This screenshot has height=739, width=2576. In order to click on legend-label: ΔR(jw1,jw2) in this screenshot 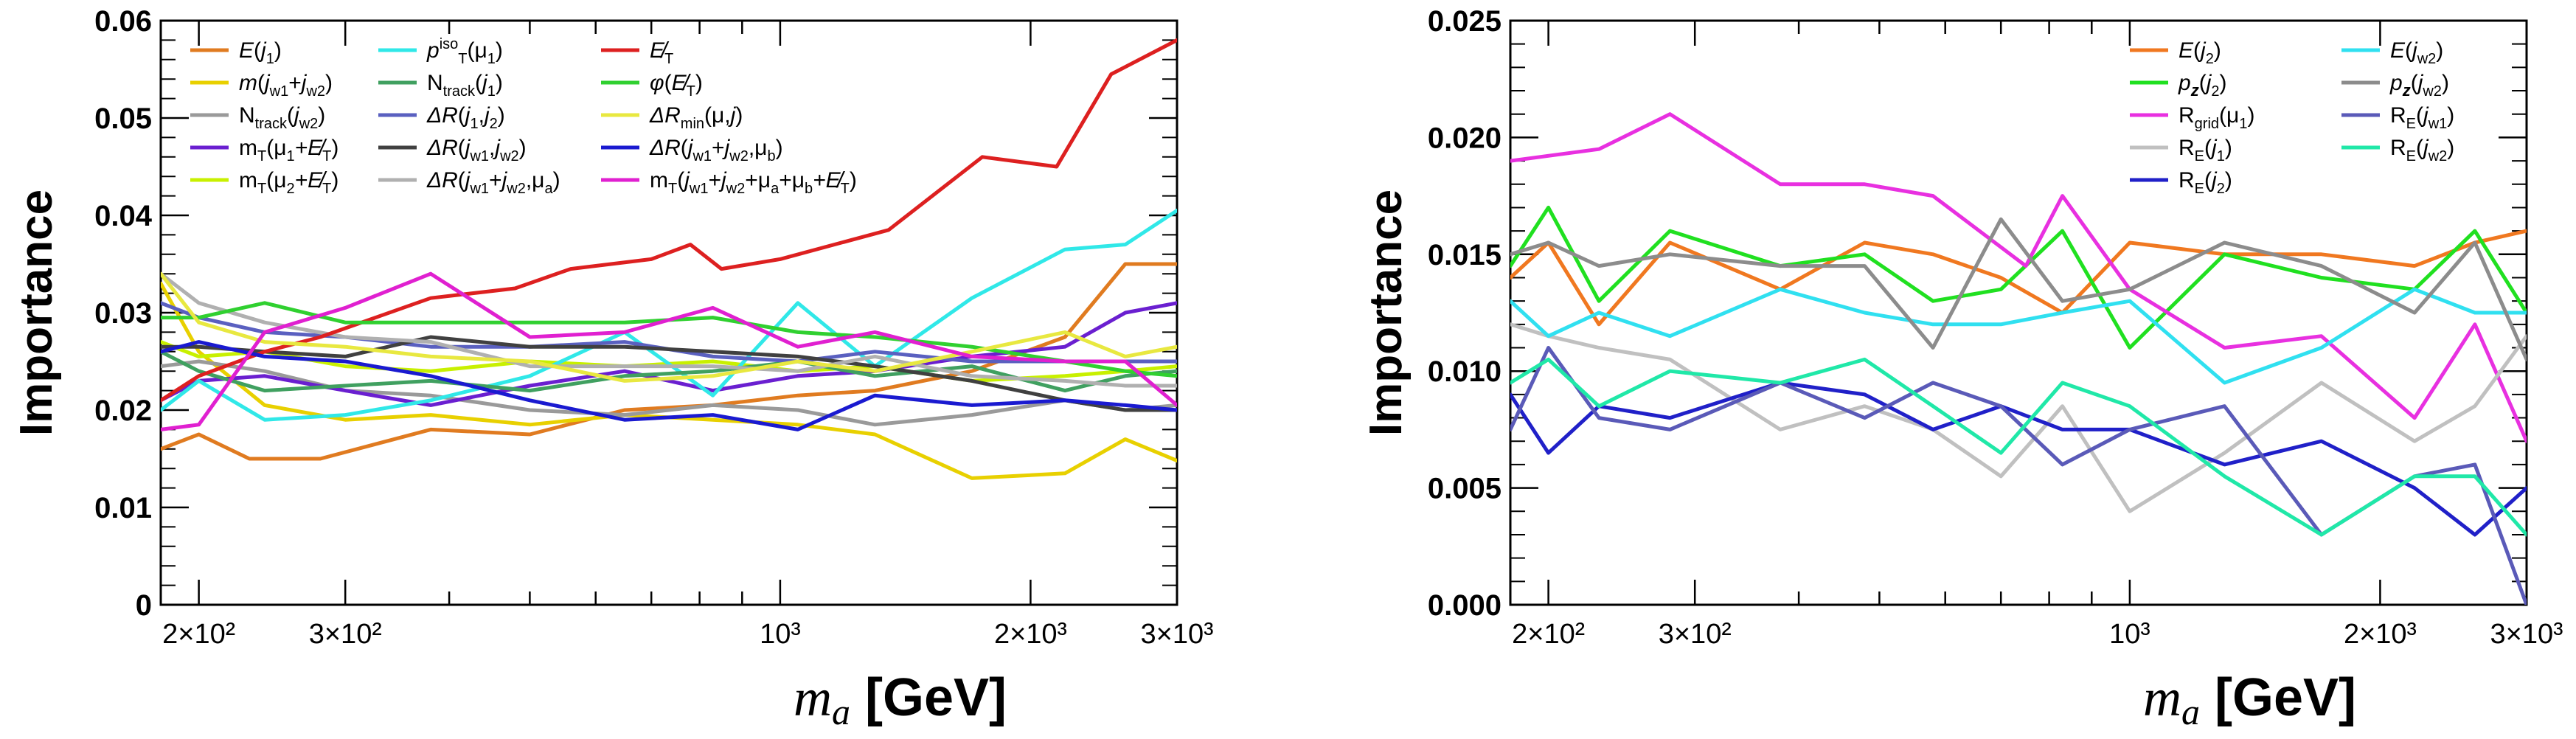, I will do `click(476, 150)`.